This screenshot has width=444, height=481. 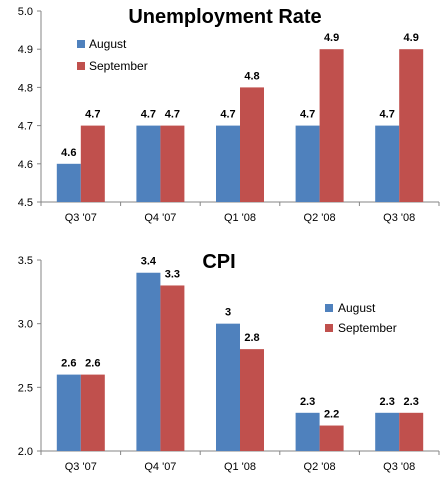 What do you see at coordinates (25, 203) in the screenshot?
I see `y-tick-label: 4.5` at bounding box center [25, 203].